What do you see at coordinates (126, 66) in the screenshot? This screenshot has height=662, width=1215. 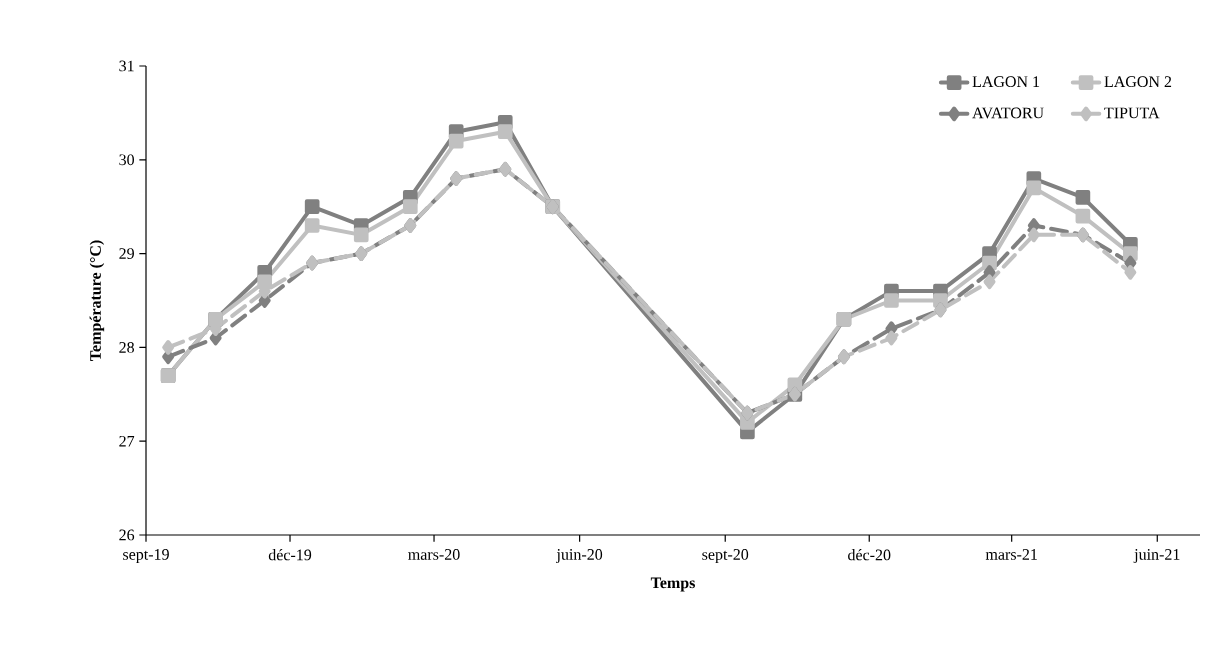 I see `y-tick-label: 31` at bounding box center [126, 66].